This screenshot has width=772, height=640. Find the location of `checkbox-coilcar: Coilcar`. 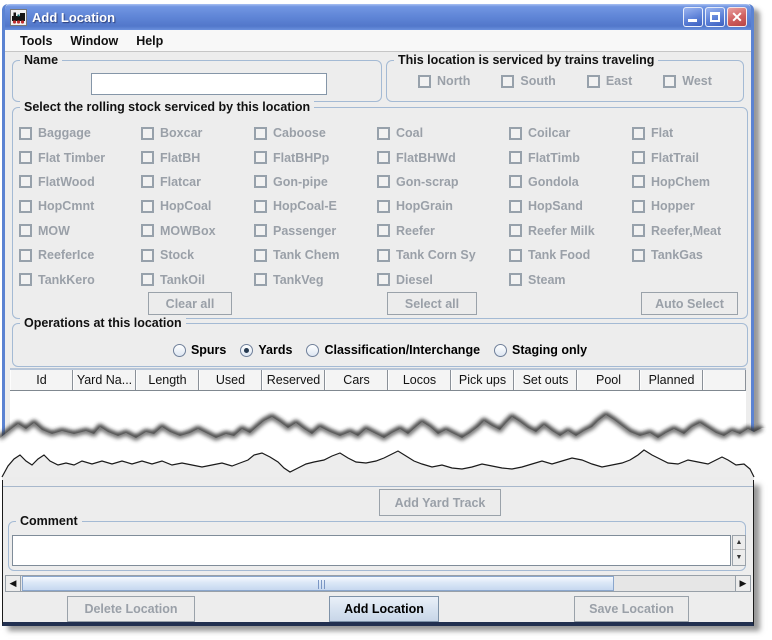

checkbox-coilcar: Coilcar is located at coordinates (570, 133).